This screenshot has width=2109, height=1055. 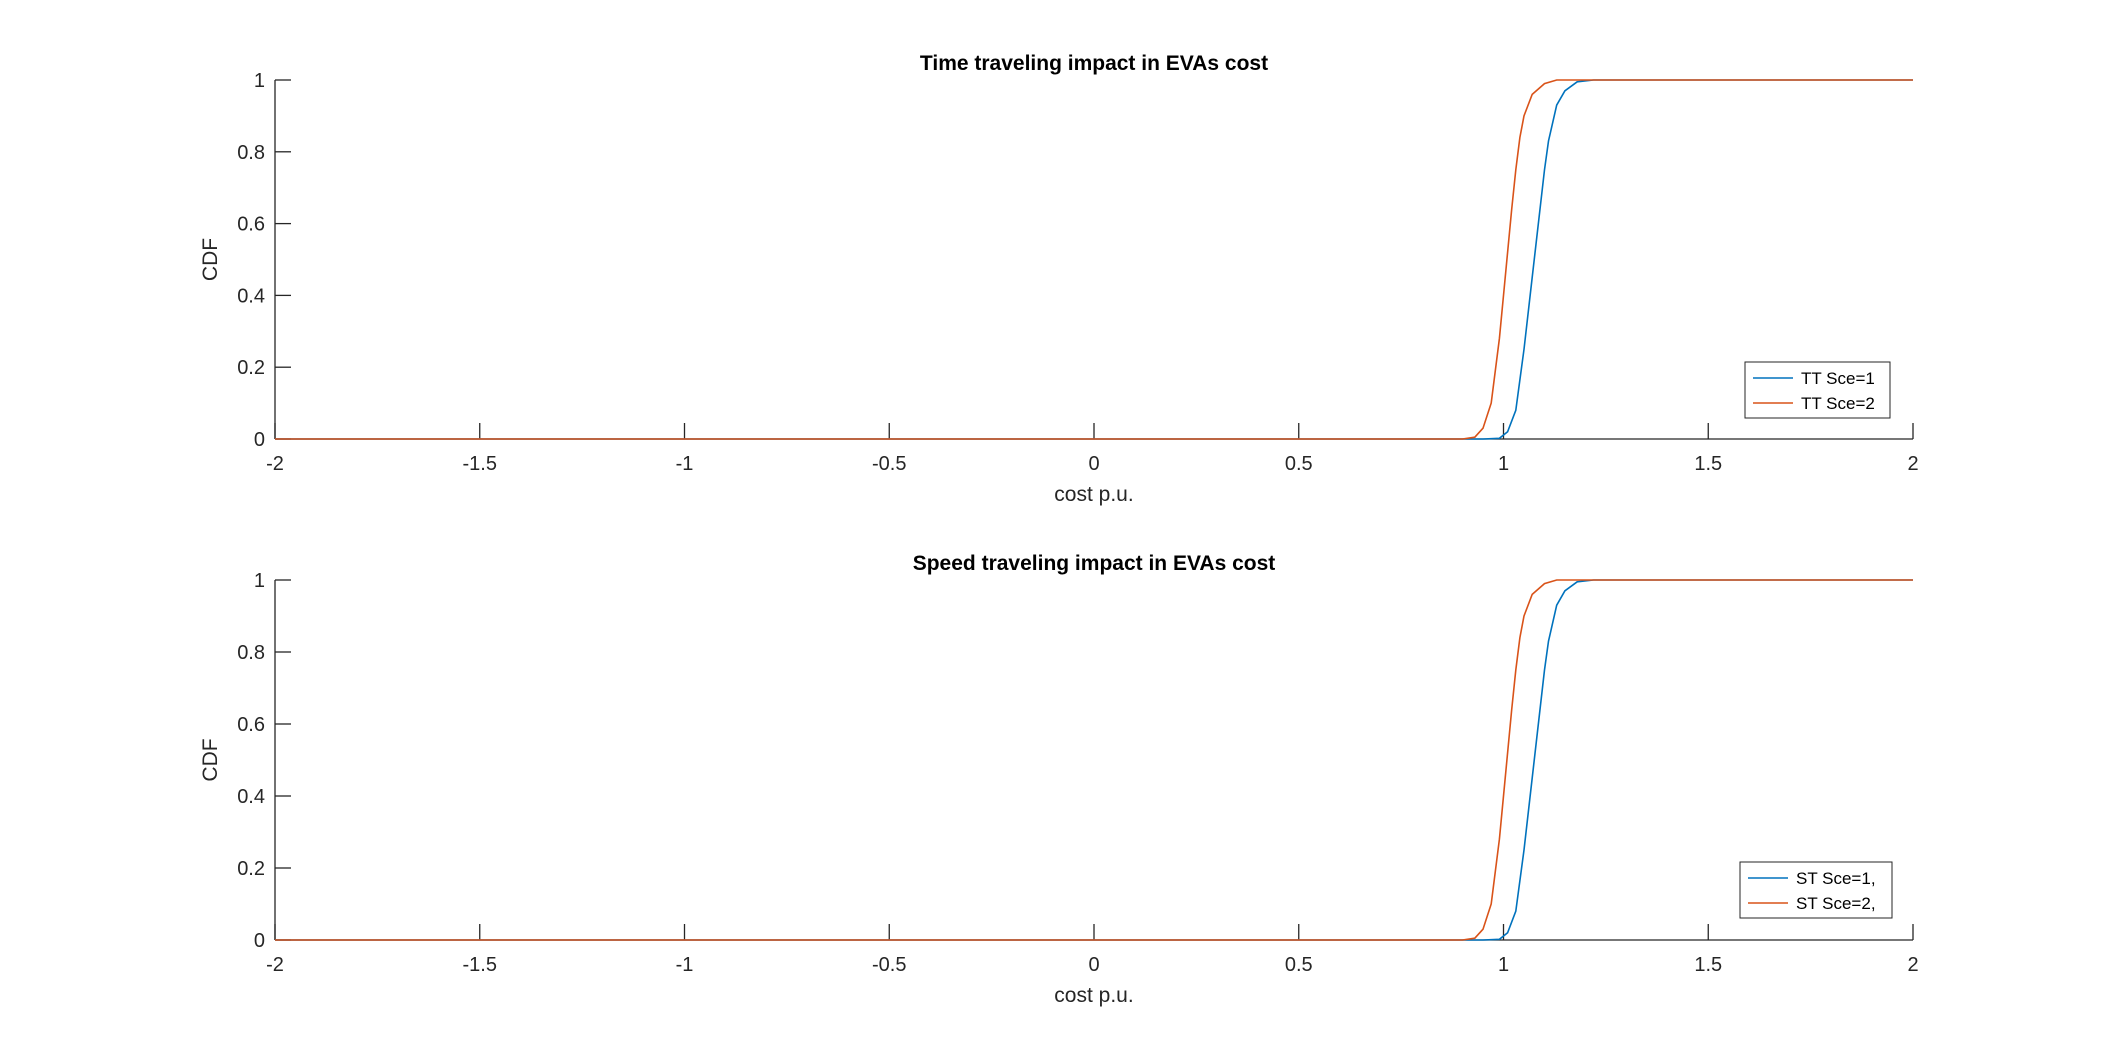 I want to click on legend-label-2: ST Sce=2,, so click(x=1836, y=903).